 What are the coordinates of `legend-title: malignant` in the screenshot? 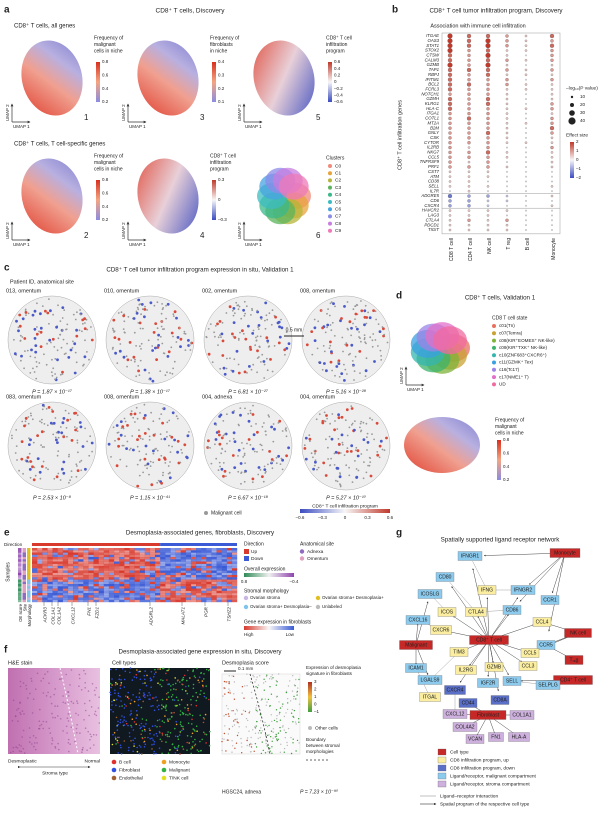 It's located at (506, 427).